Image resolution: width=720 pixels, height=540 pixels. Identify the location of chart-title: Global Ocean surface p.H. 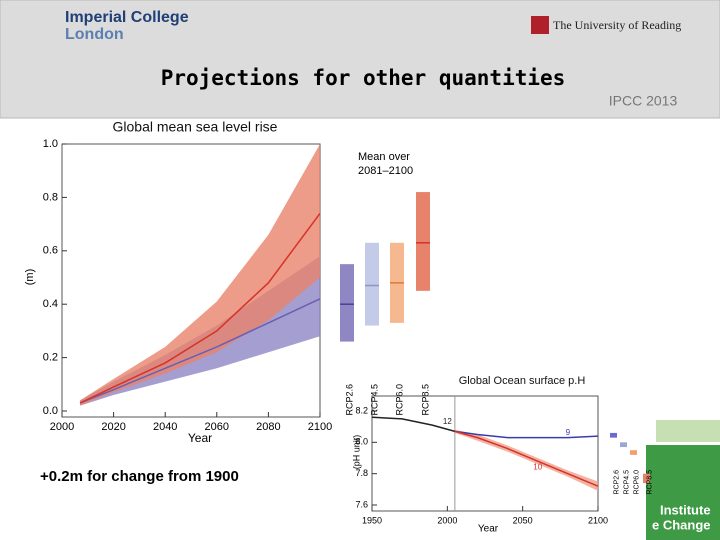
(522, 381).